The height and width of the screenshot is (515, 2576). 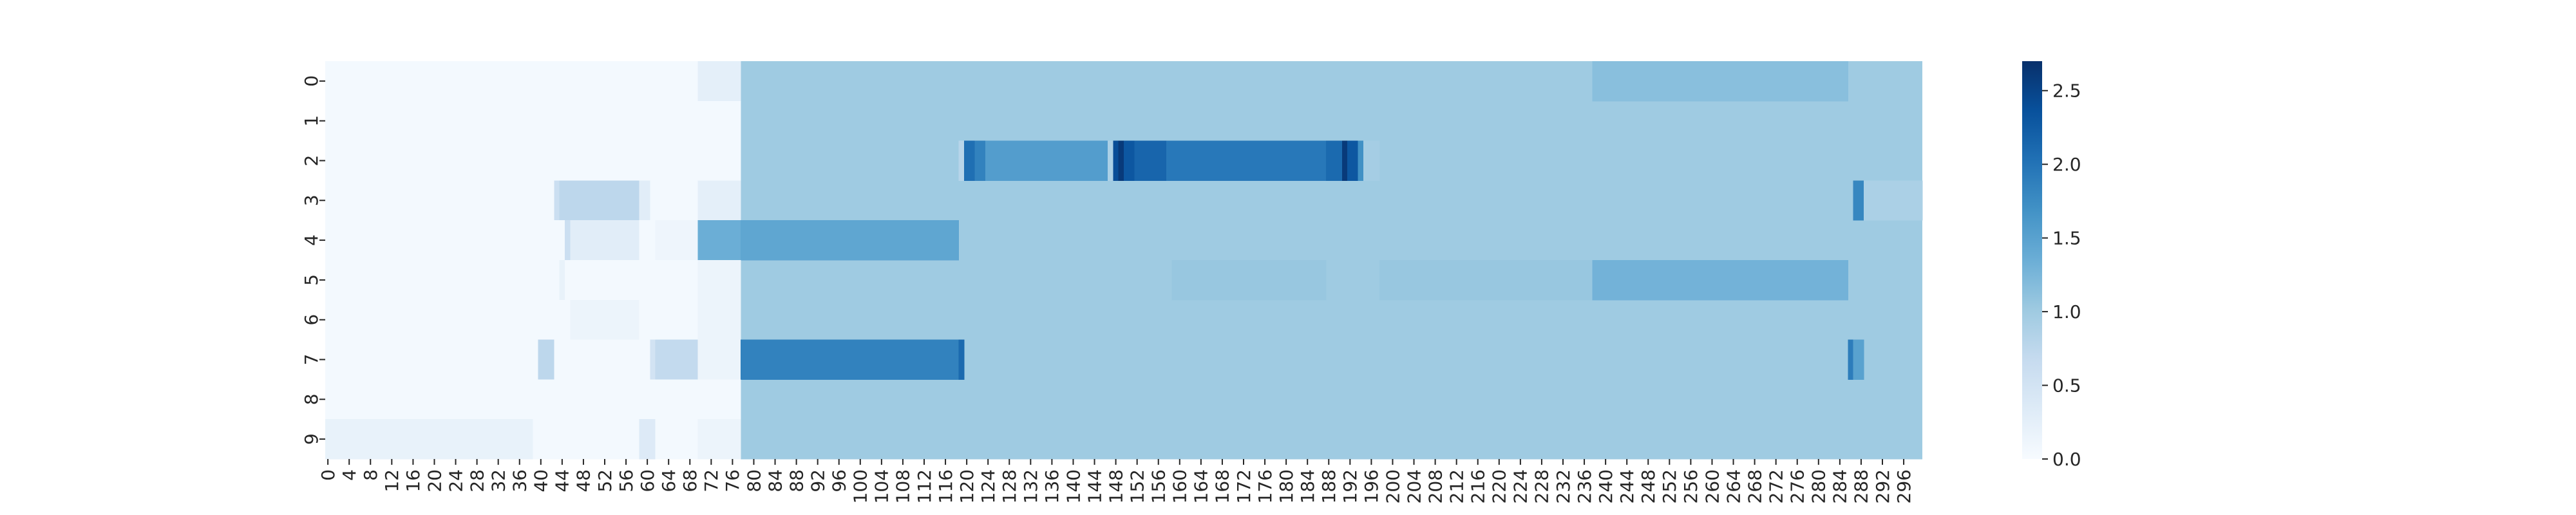 What do you see at coordinates (434, 481) in the screenshot?
I see `x-tick-label: 20` at bounding box center [434, 481].